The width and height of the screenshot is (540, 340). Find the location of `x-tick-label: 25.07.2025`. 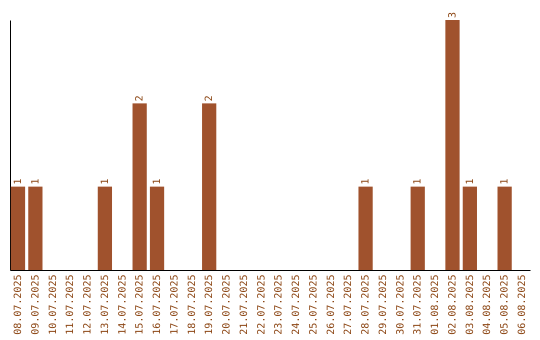

x-tick-label: 25.07.2025 is located at coordinates (314, 304).